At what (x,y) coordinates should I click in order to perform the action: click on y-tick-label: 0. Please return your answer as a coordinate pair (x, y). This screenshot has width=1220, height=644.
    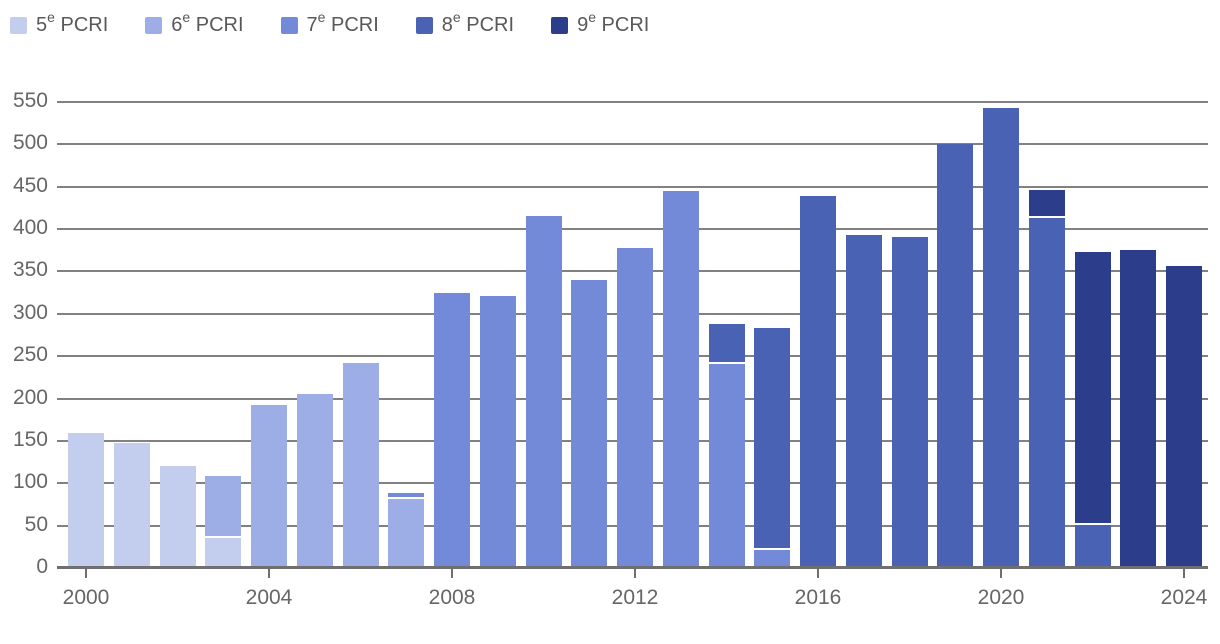
    Looking at the image, I should click on (42, 567).